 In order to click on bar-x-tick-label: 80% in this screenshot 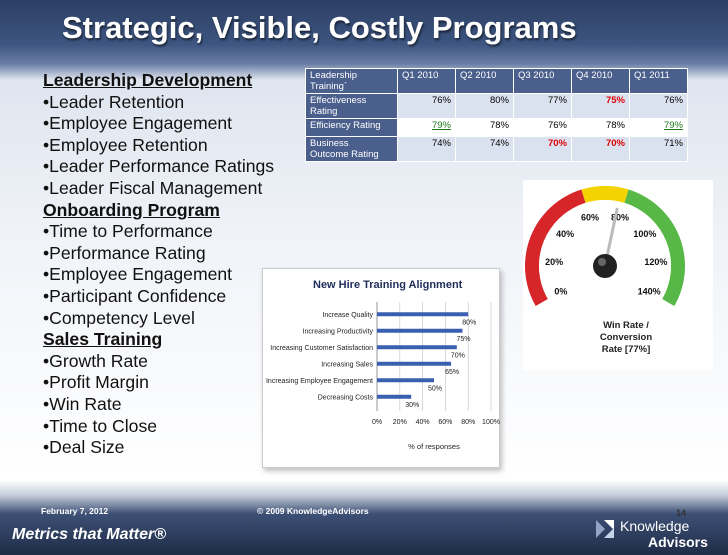, I will do `click(468, 422)`.